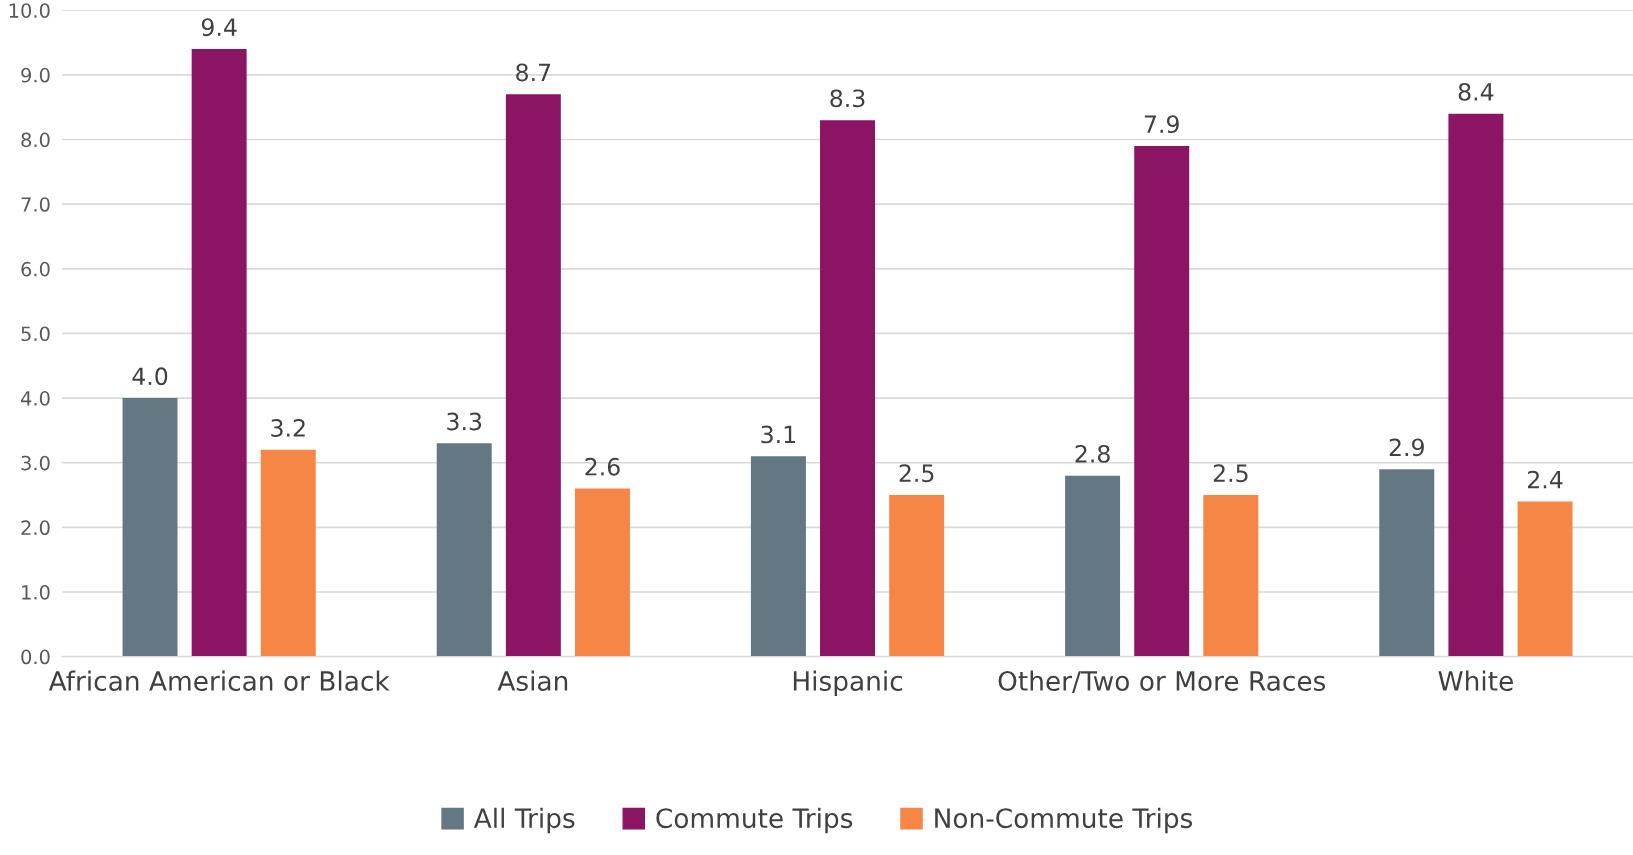  Describe the element at coordinates (36, 592) in the screenshot. I see `y-tick-label: 1.0` at that location.